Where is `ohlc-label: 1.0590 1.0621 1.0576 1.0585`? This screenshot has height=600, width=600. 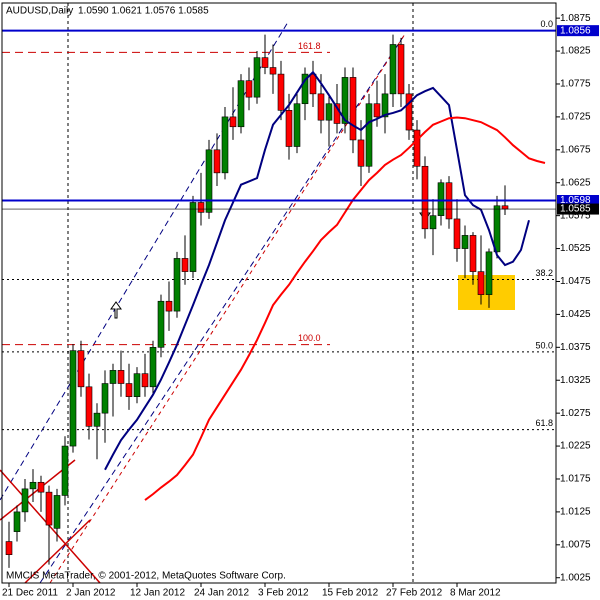
ohlc-label: 1.0590 1.0621 1.0576 1.0585 is located at coordinates (143, 11).